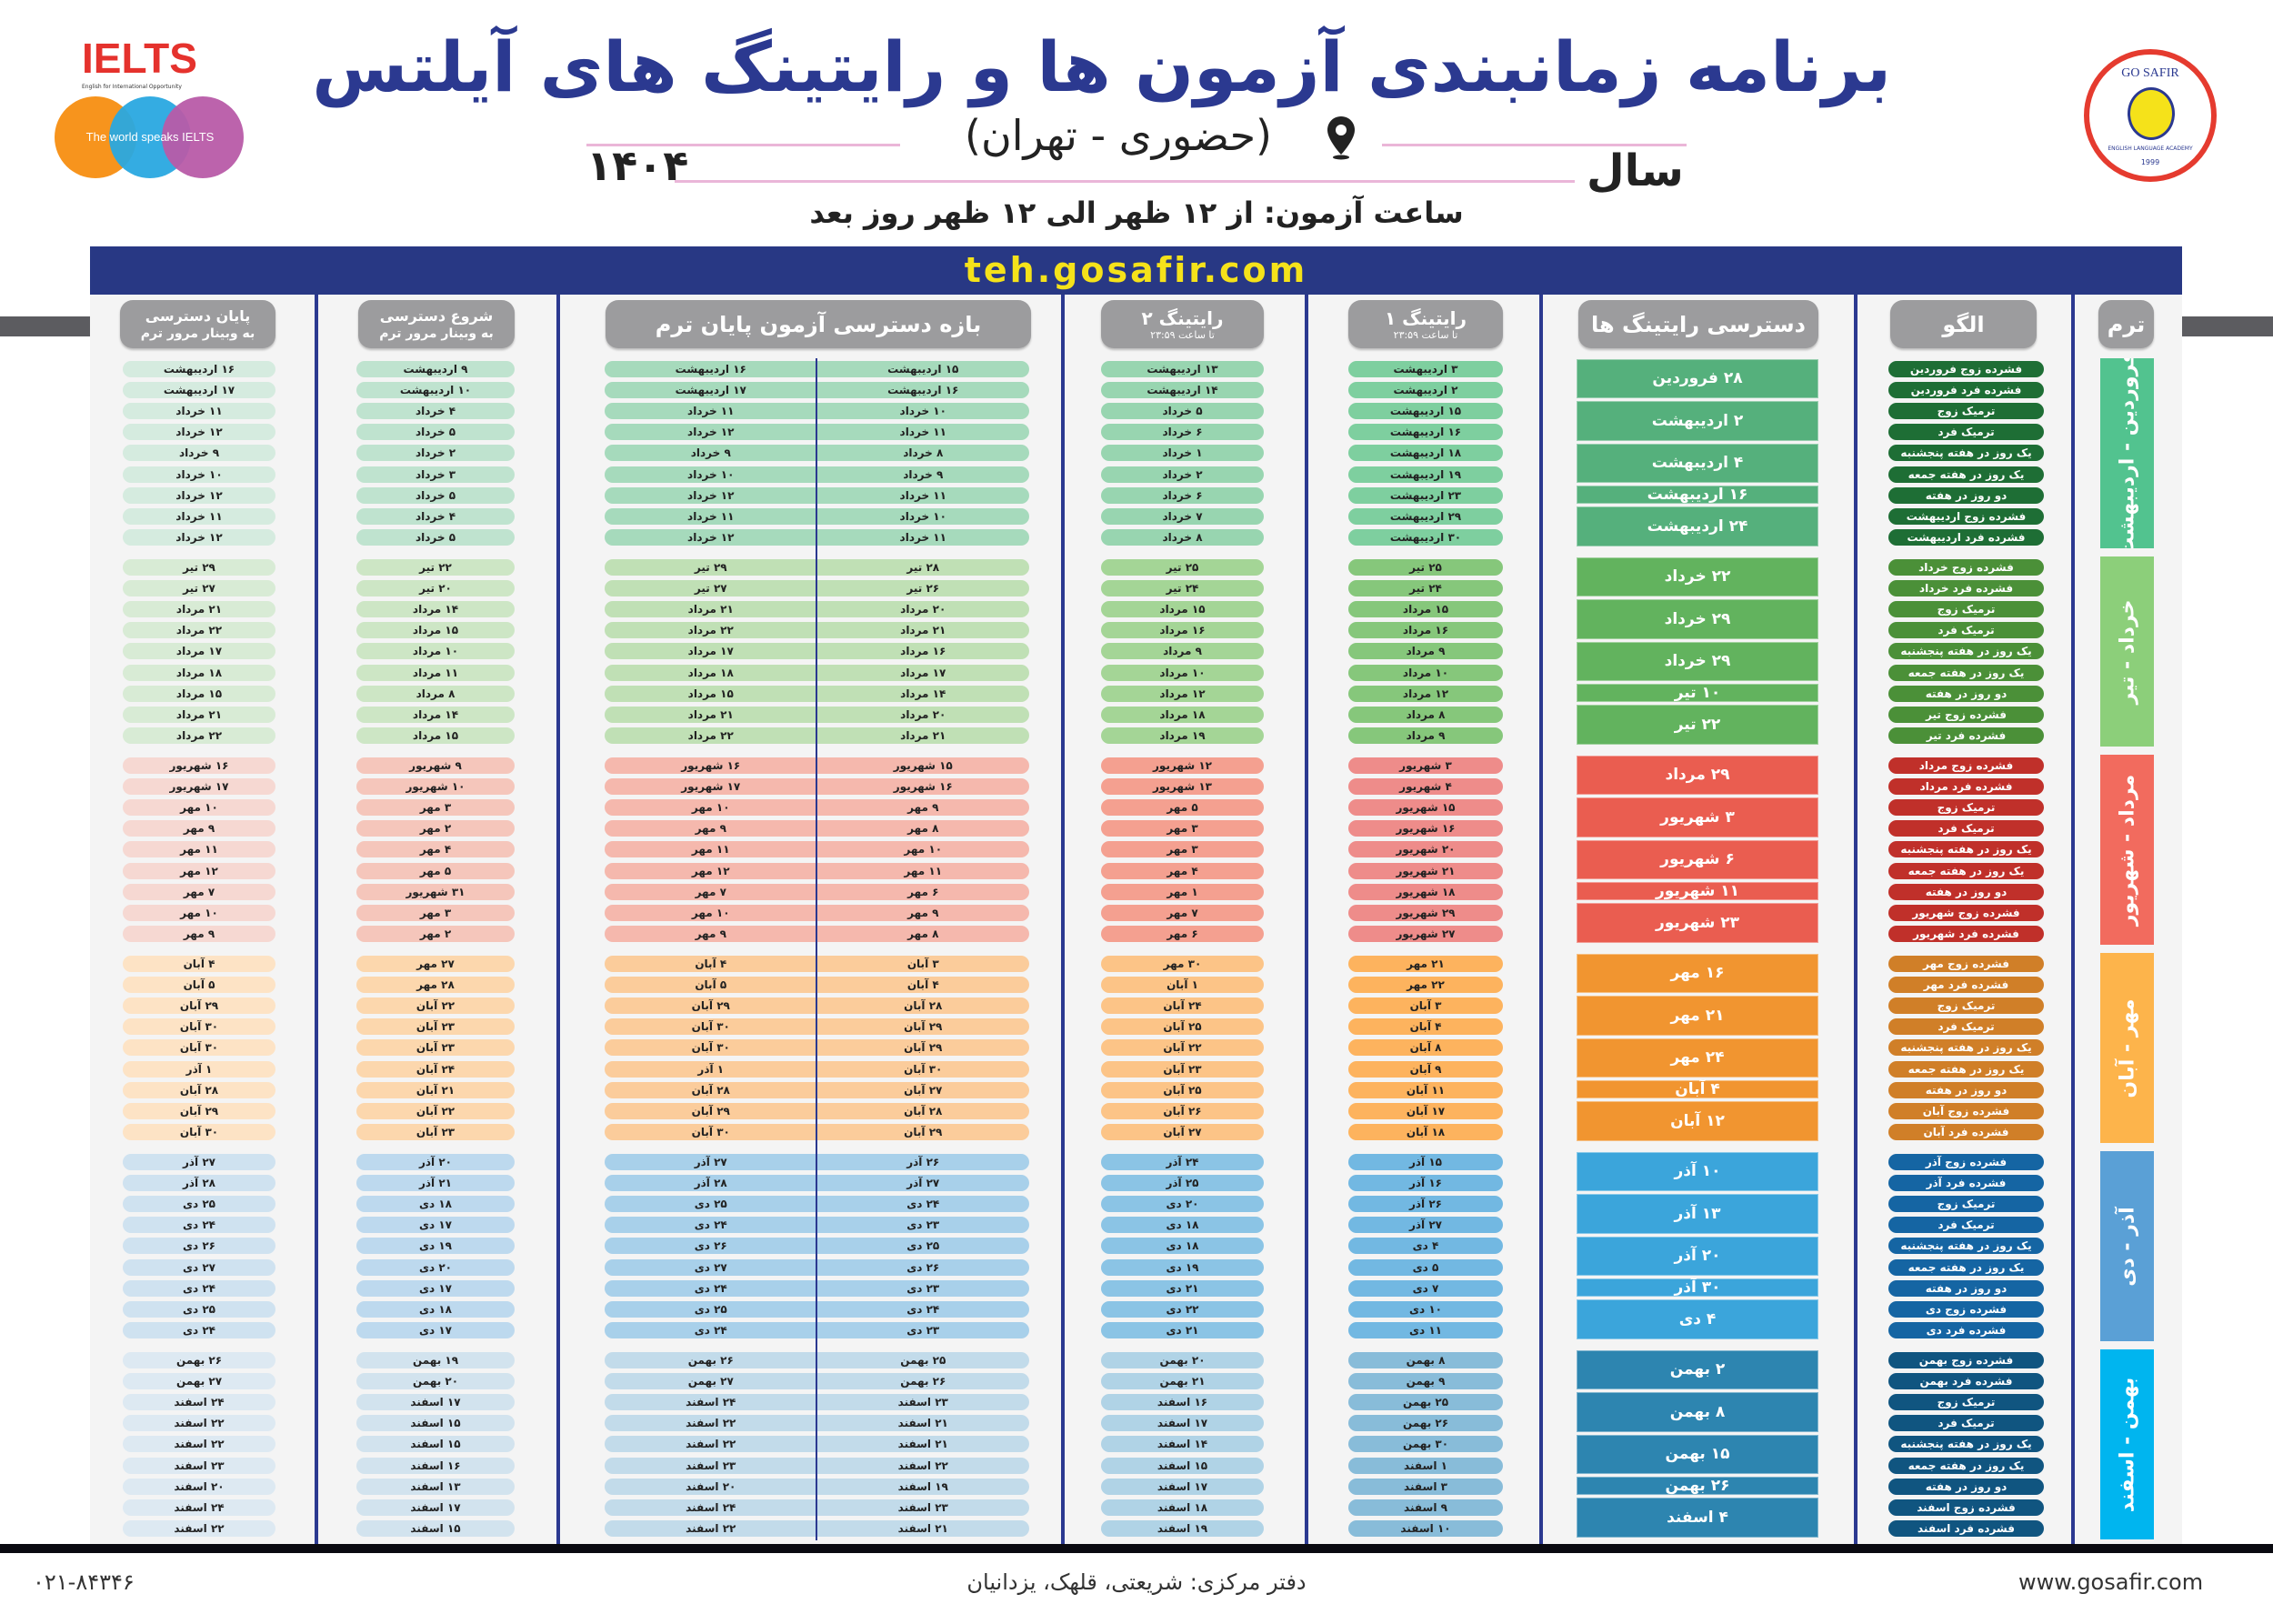 This screenshot has height=1624, width=2273. I want to click on end-access-cell: ۲۹ آبان, so click(199, 1111).